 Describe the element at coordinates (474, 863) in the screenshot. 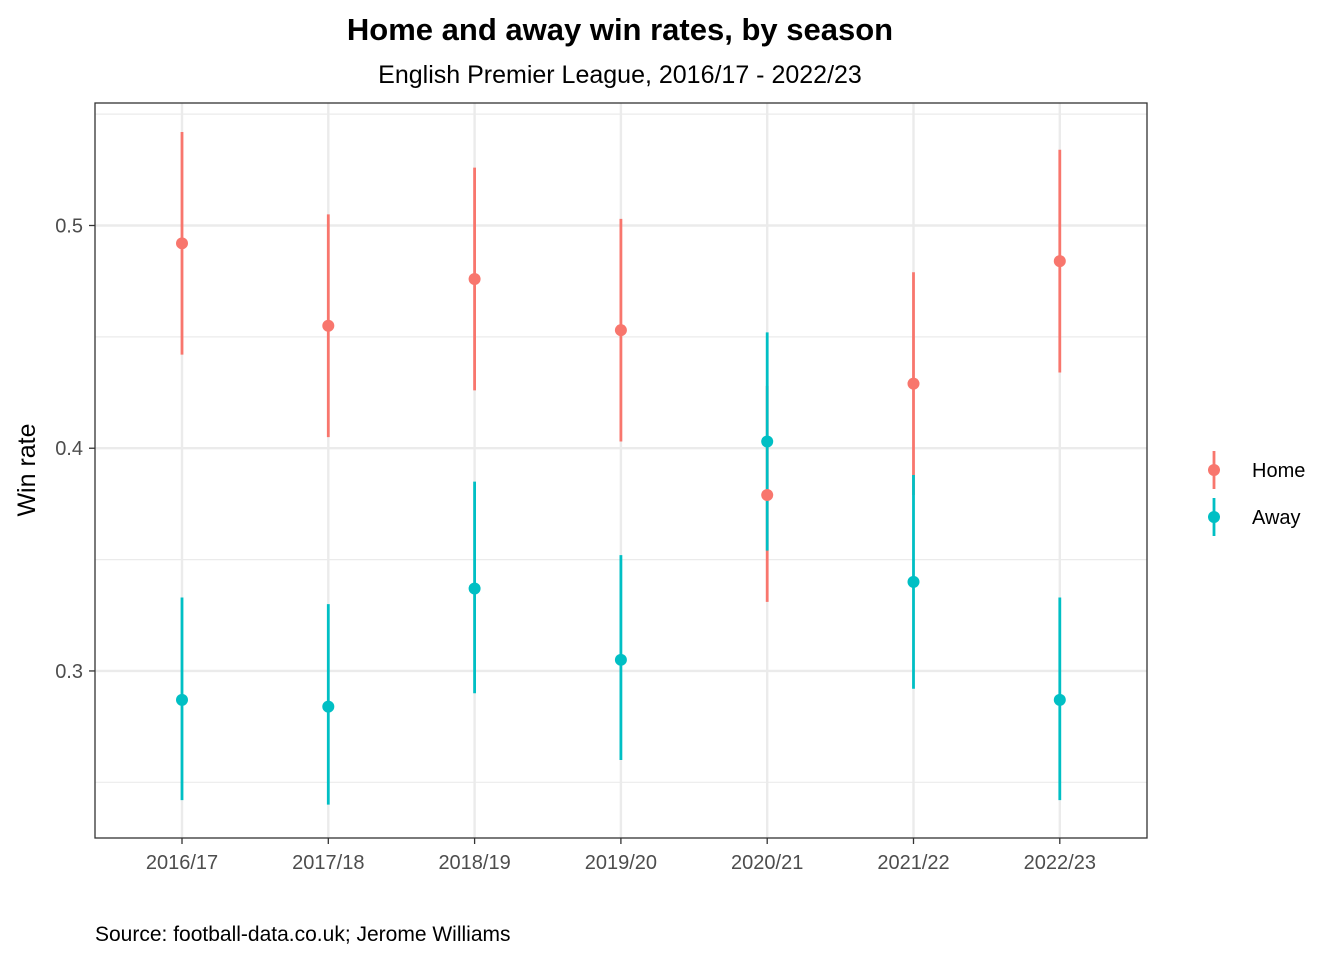

I see `x-tick-label: 2018/19` at that location.